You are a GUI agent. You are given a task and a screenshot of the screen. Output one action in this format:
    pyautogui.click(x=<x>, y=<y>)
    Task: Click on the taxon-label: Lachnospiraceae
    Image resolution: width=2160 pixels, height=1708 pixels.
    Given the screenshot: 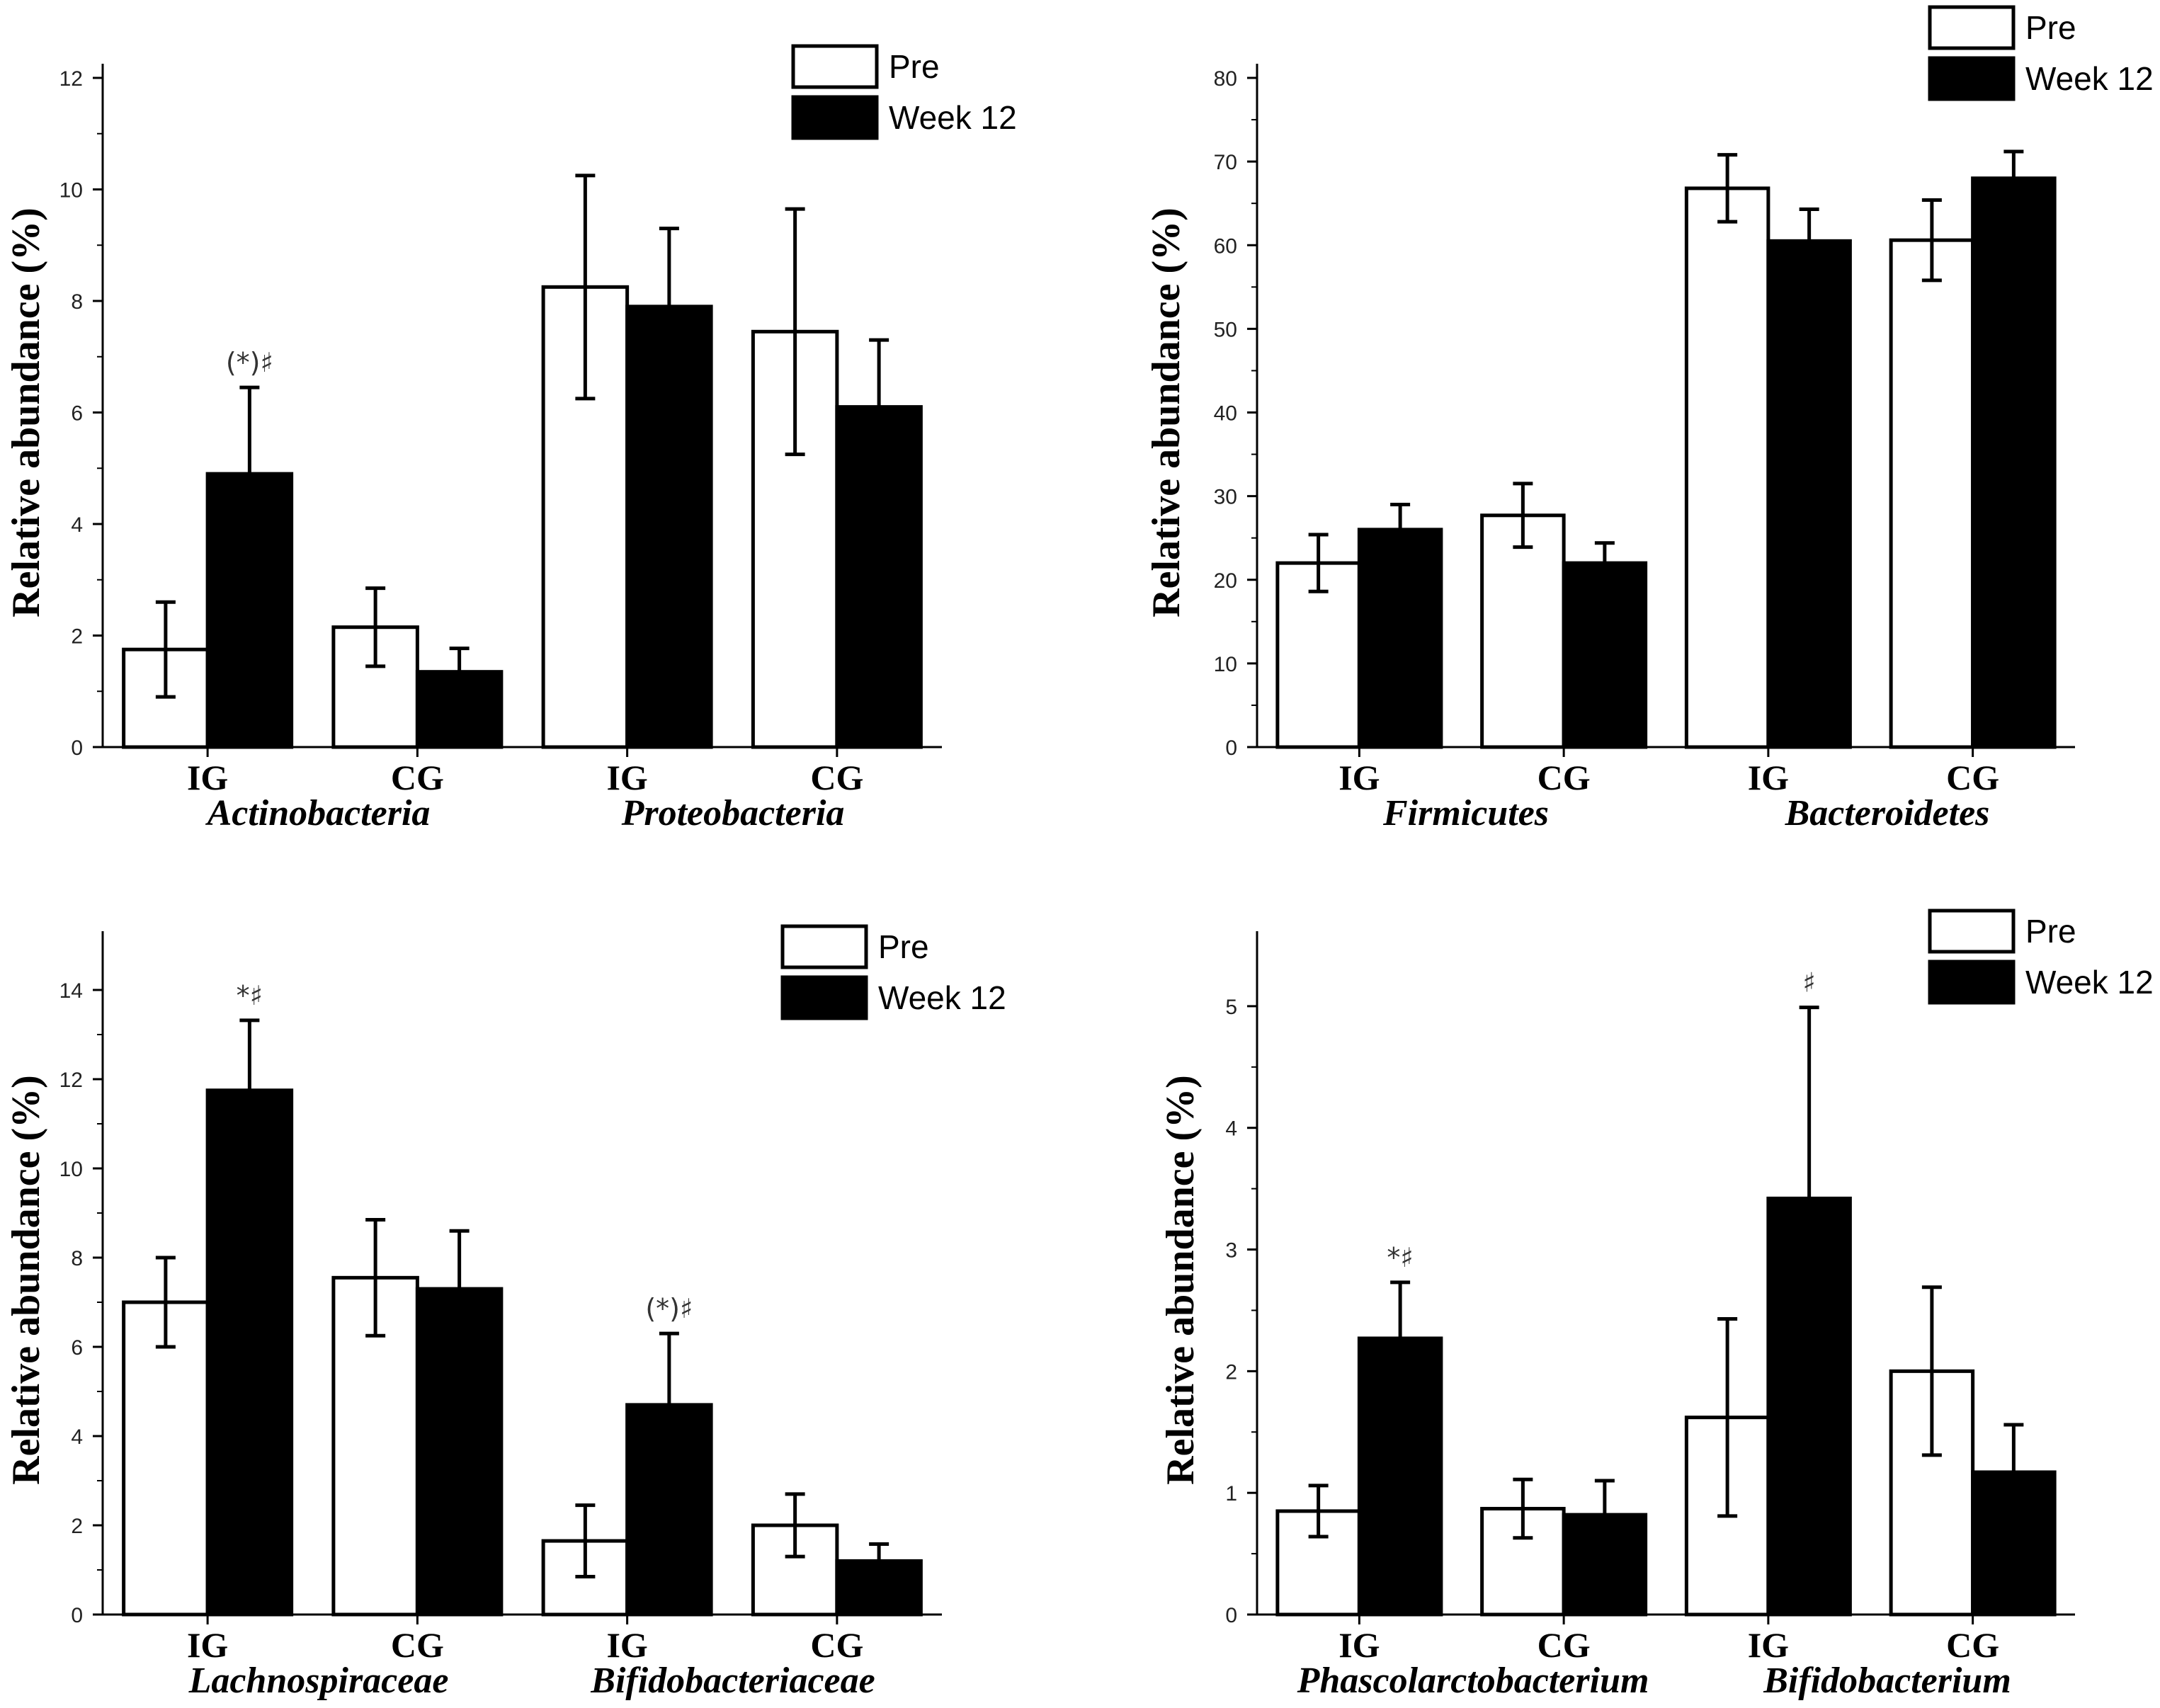 What is the action you would take?
    pyautogui.click(x=318, y=1681)
    